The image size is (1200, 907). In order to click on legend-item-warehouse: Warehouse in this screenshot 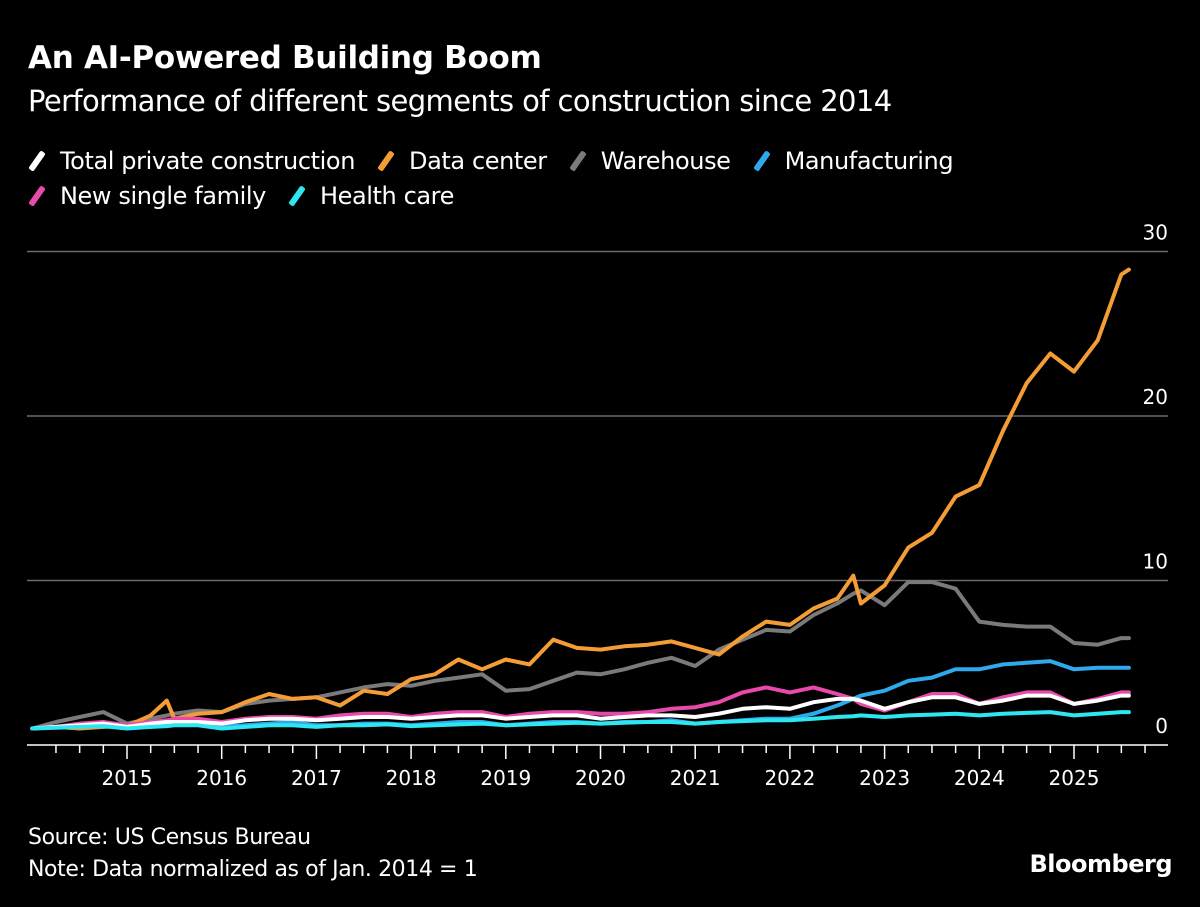, I will do `click(649, 160)`.